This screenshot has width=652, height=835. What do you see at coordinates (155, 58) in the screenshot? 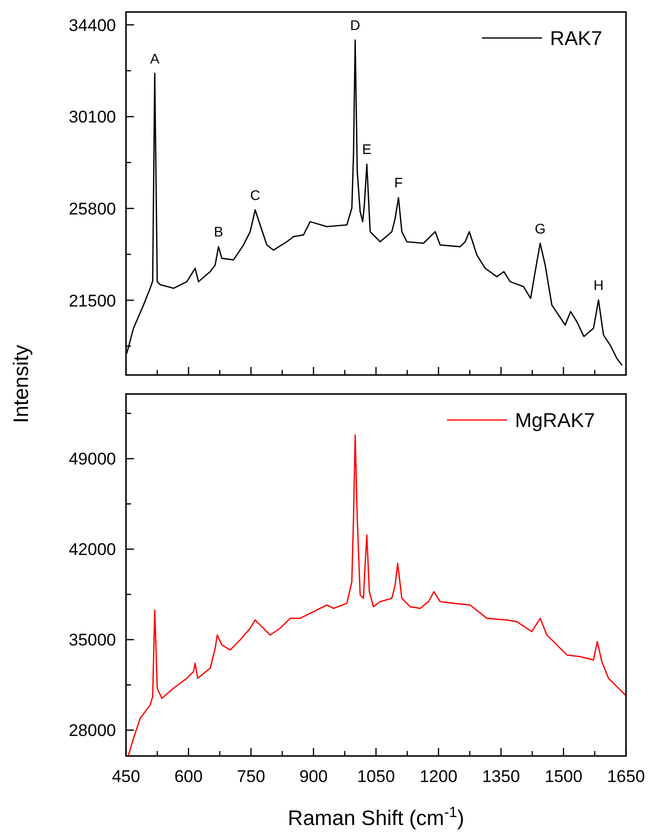
I see `annotation: A` at bounding box center [155, 58].